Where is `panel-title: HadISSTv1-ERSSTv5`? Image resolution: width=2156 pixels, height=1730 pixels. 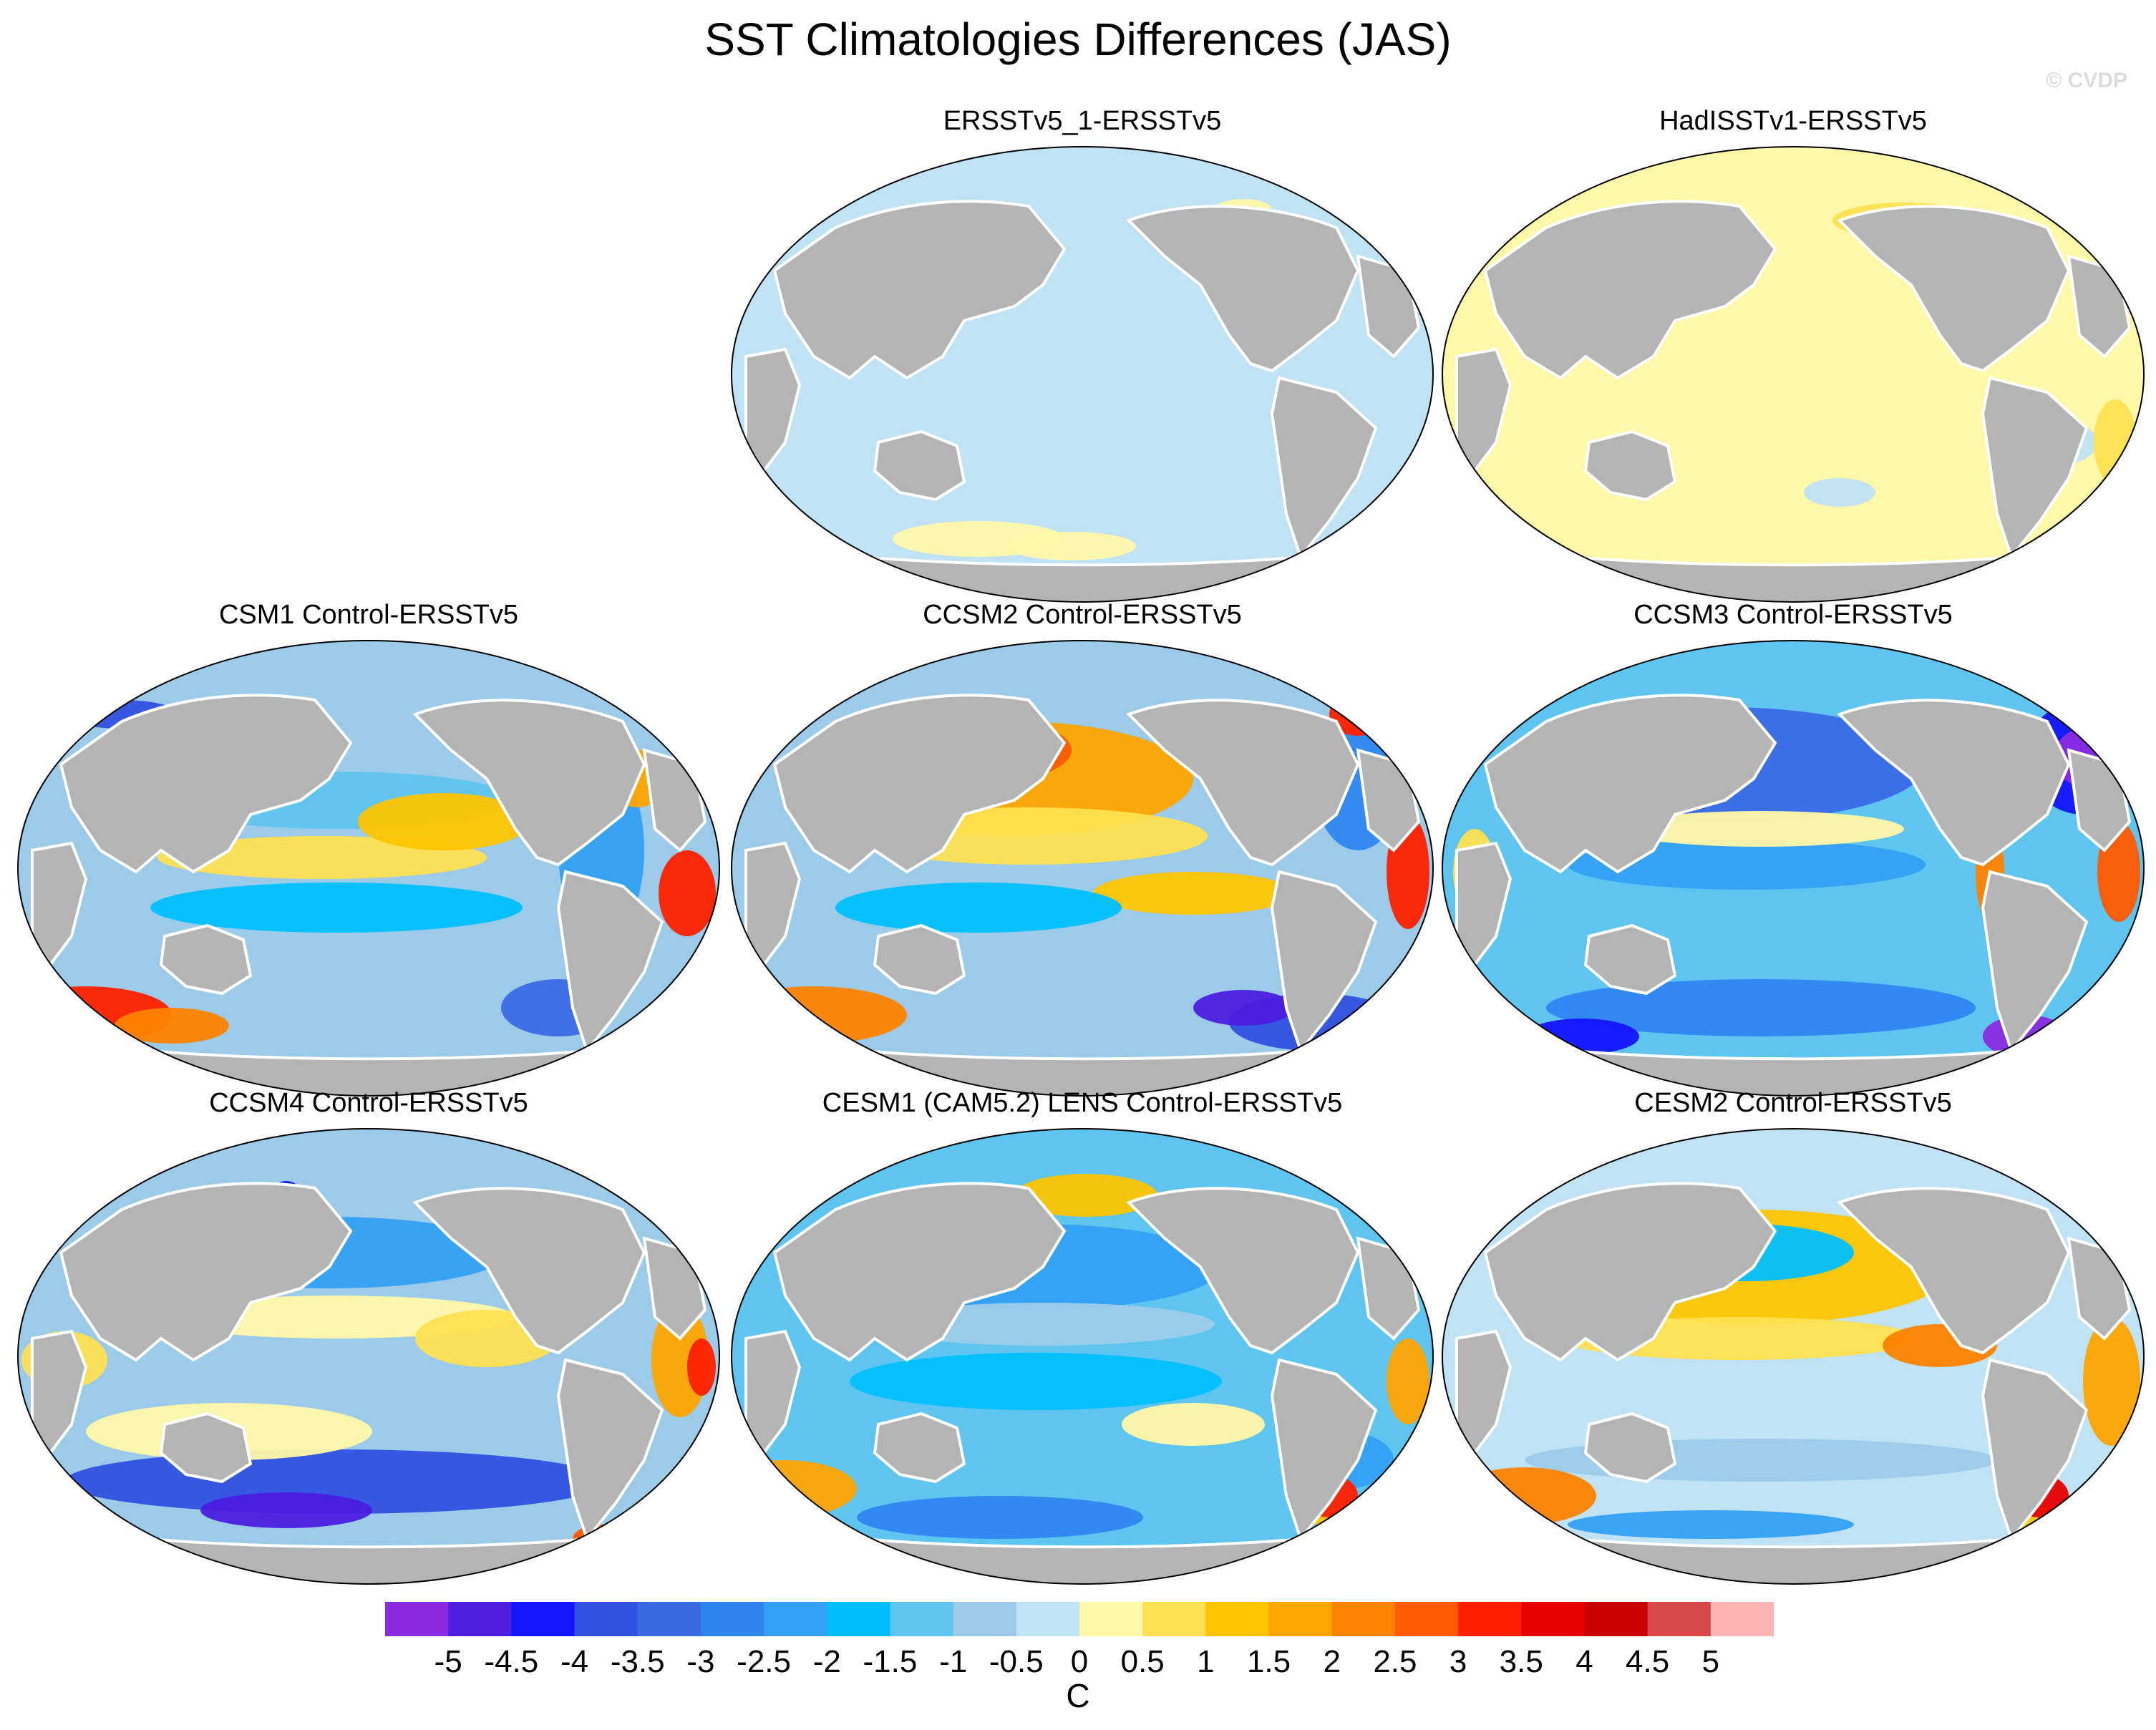
panel-title: HadISSTv1-ERSSTv5 is located at coordinates (1793, 121).